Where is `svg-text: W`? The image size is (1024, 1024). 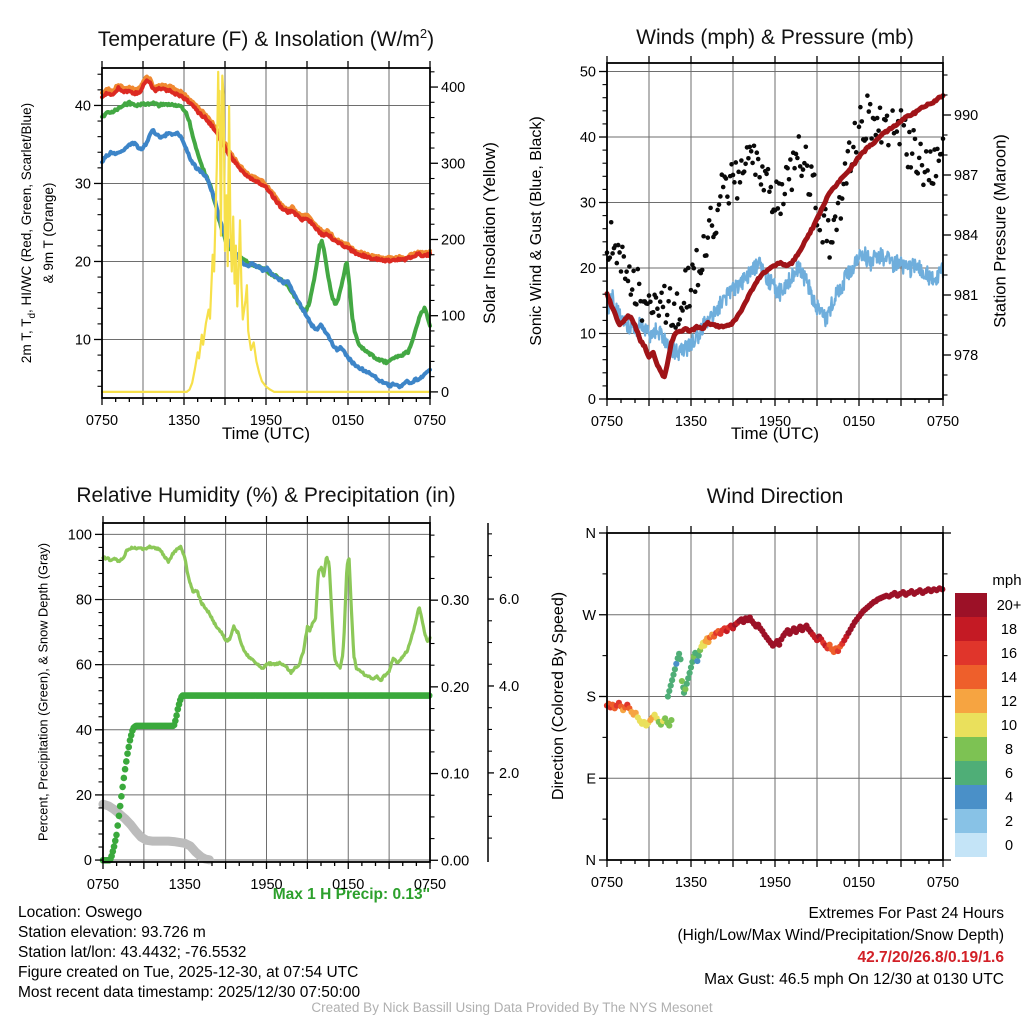 svg-text: W is located at coordinates (589, 616).